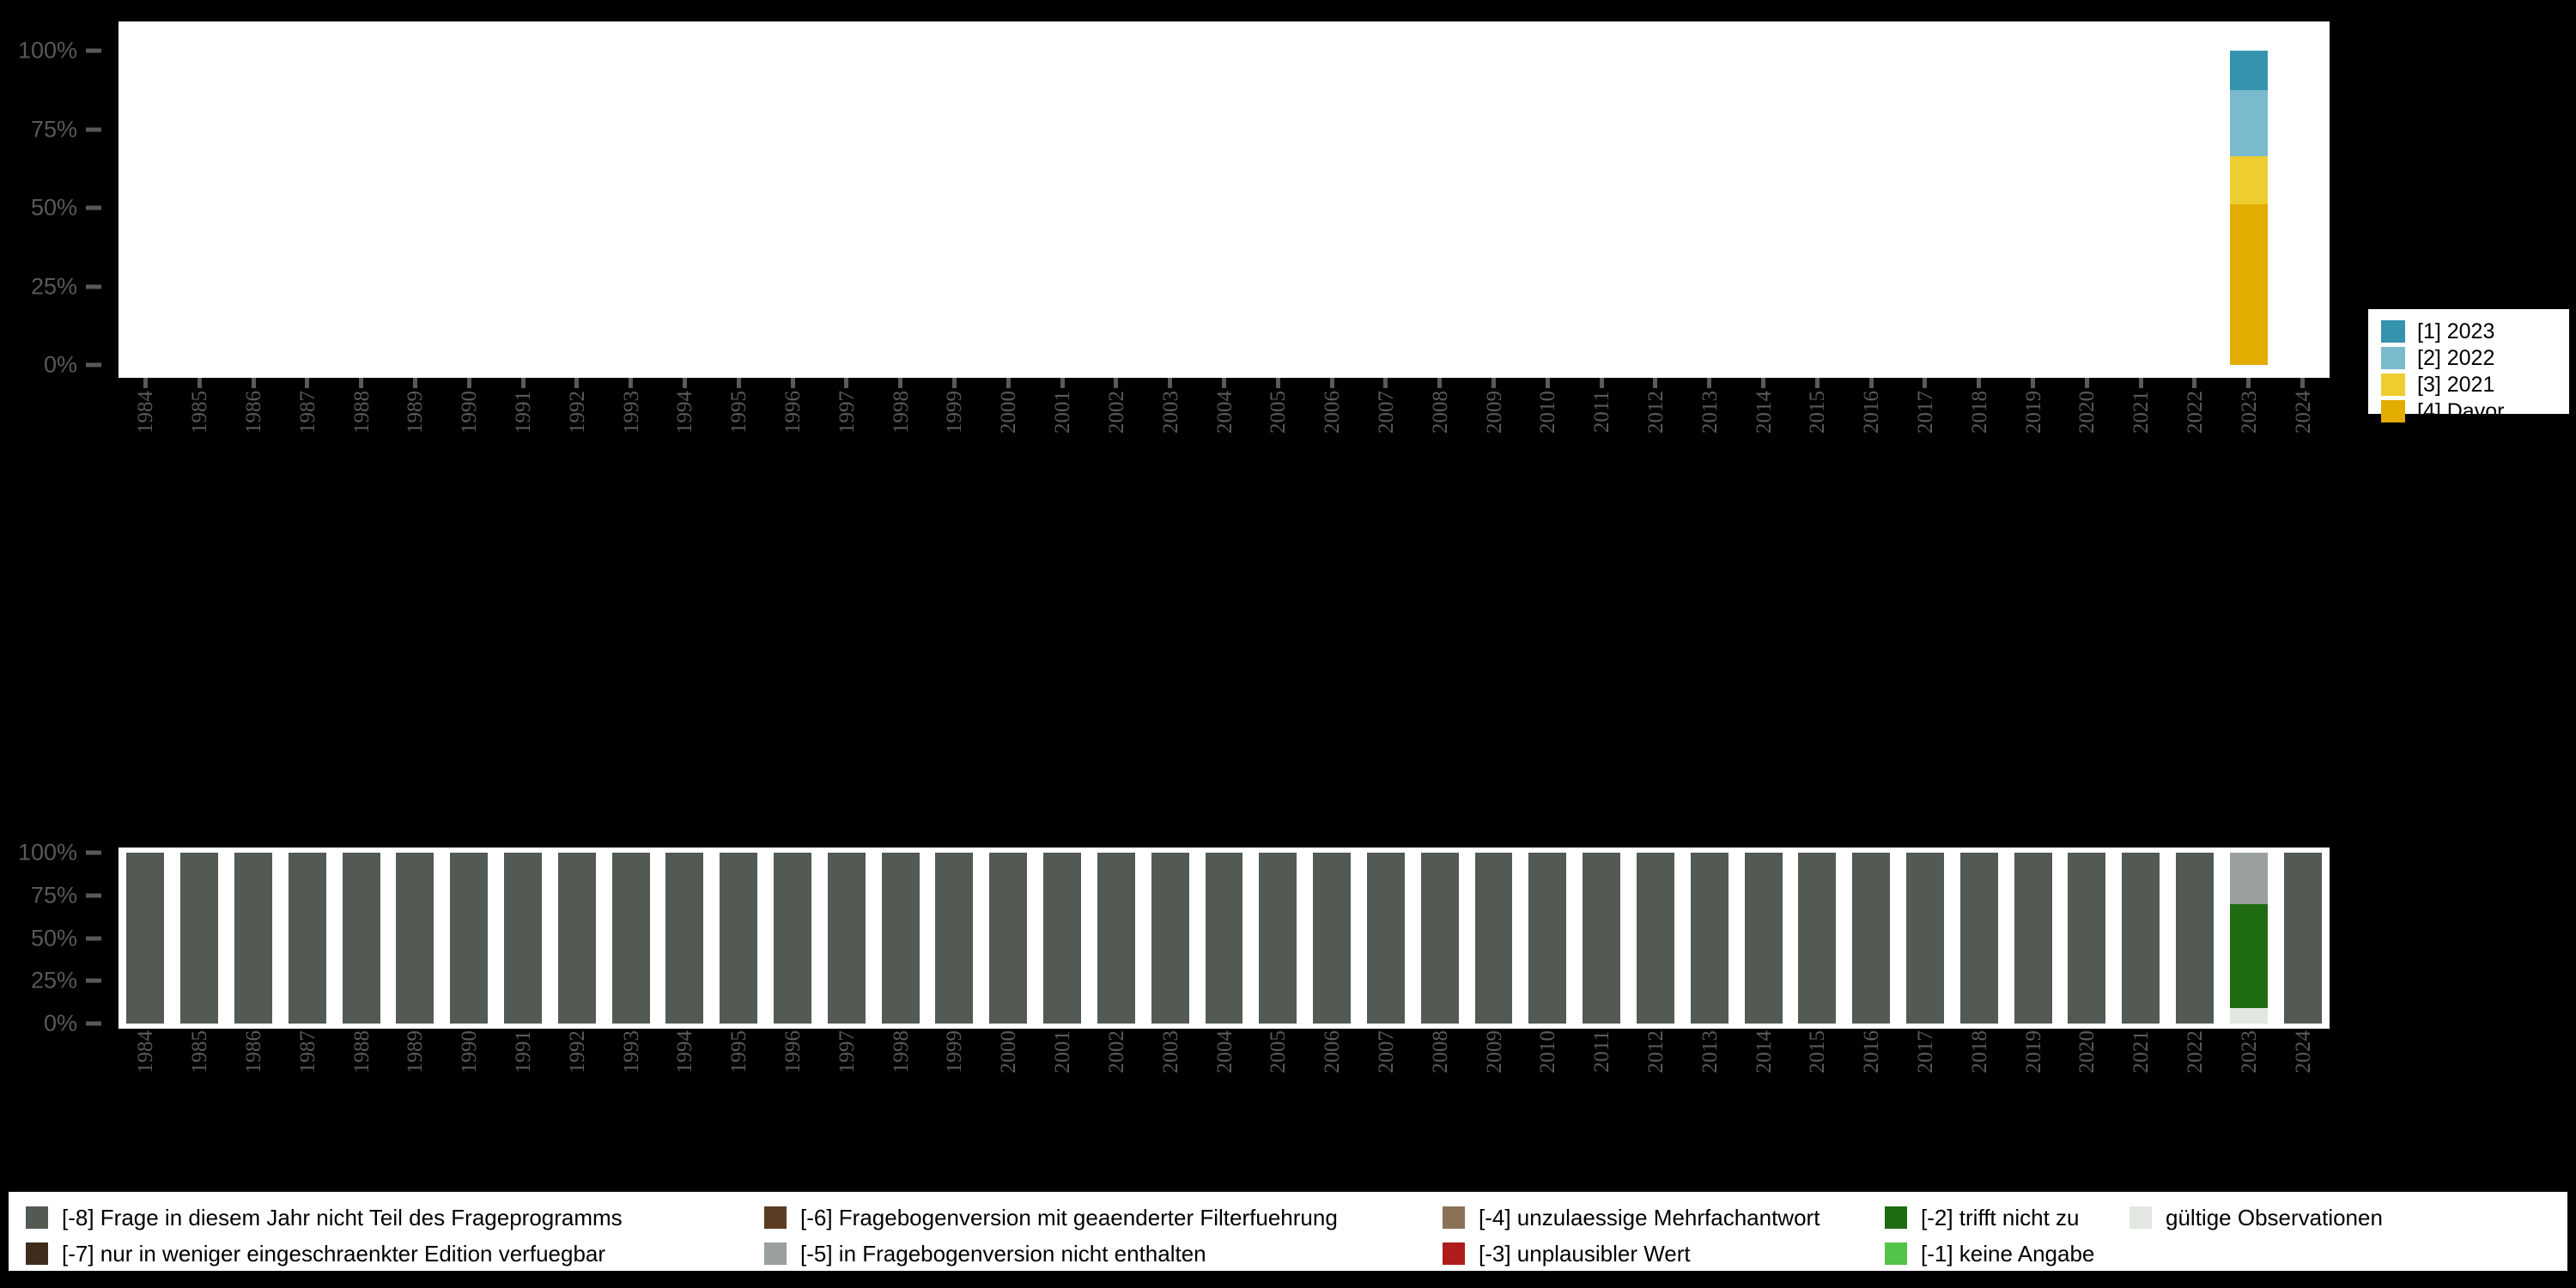 The width and height of the screenshot is (2576, 1288). What do you see at coordinates (1567, 1254) in the screenshot?
I see `bottom-legend-item: [-3] unplausibler Wert` at bounding box center [1567, 1254].